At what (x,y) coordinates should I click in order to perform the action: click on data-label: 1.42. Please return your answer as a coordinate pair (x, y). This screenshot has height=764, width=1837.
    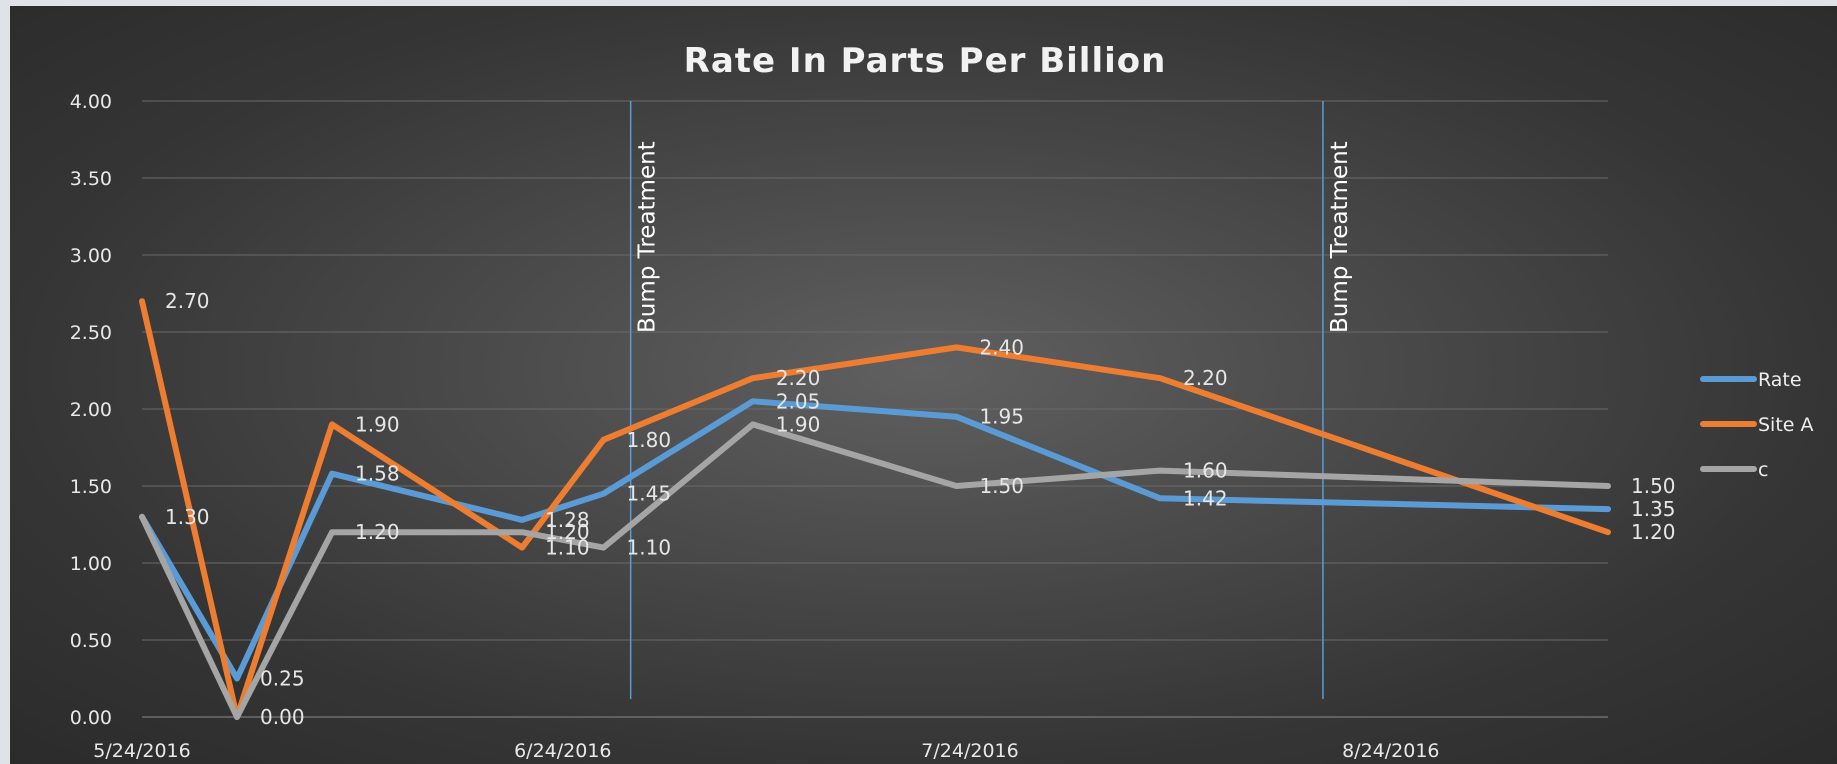
    Looking at the image, I should click on (1205, 498).